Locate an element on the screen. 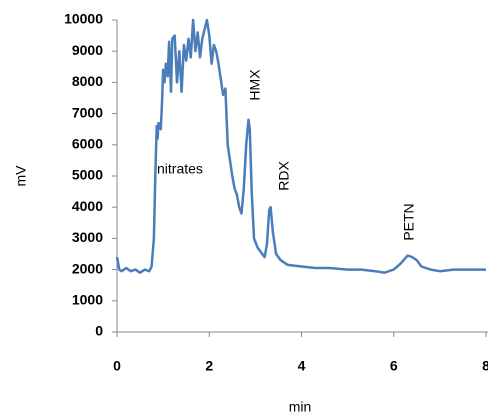 The width and height of the screenshot is (488, 414). y-tick-label: 3000 is located at coordinates (87, 237).